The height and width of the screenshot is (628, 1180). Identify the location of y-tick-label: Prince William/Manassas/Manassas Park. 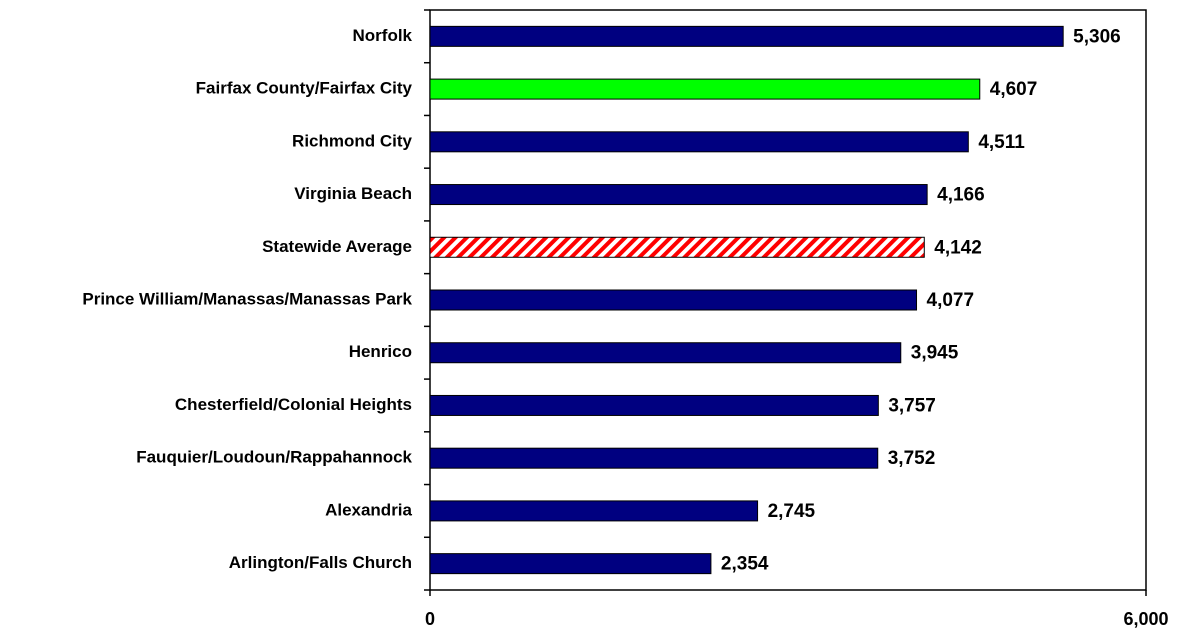
(247, 298).